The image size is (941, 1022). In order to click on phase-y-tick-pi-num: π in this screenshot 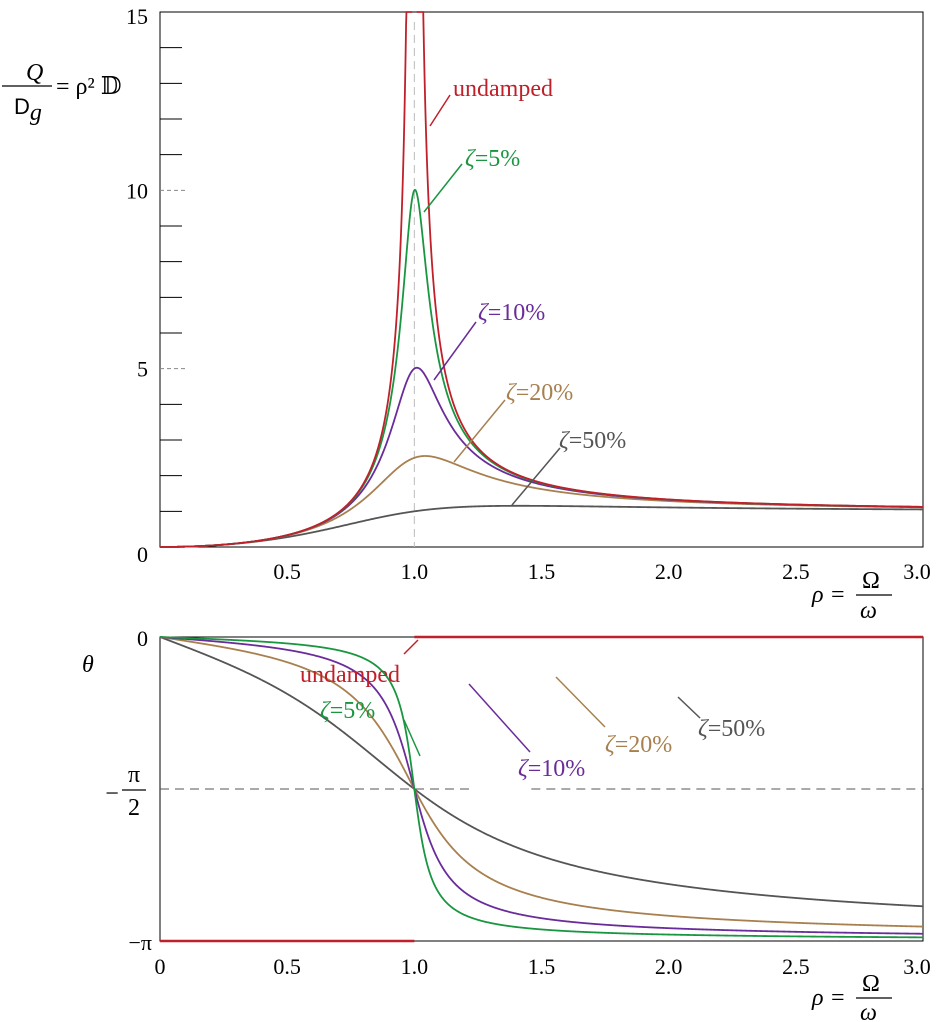, I will do `click(134, 775)`.